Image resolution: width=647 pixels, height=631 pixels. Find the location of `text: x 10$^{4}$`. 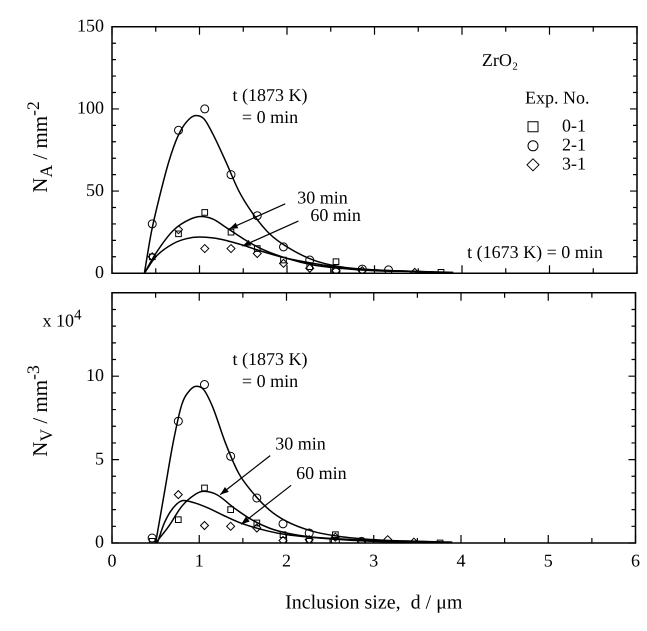

text: x 10$^{4}$ is located at coordinates (62, 319).